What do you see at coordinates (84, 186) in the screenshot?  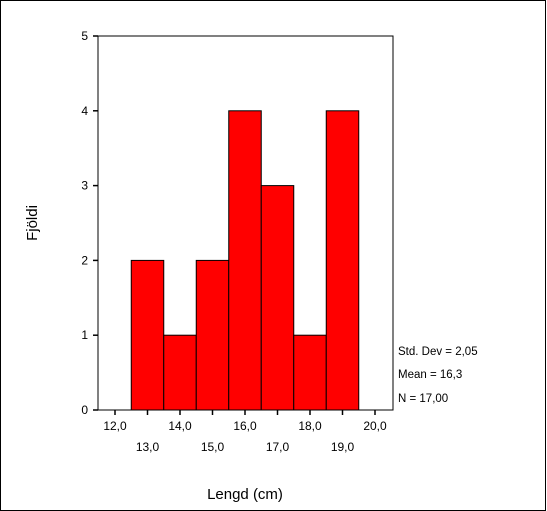 I see `y-tick-label: 3` at bounding box center [84, 186].